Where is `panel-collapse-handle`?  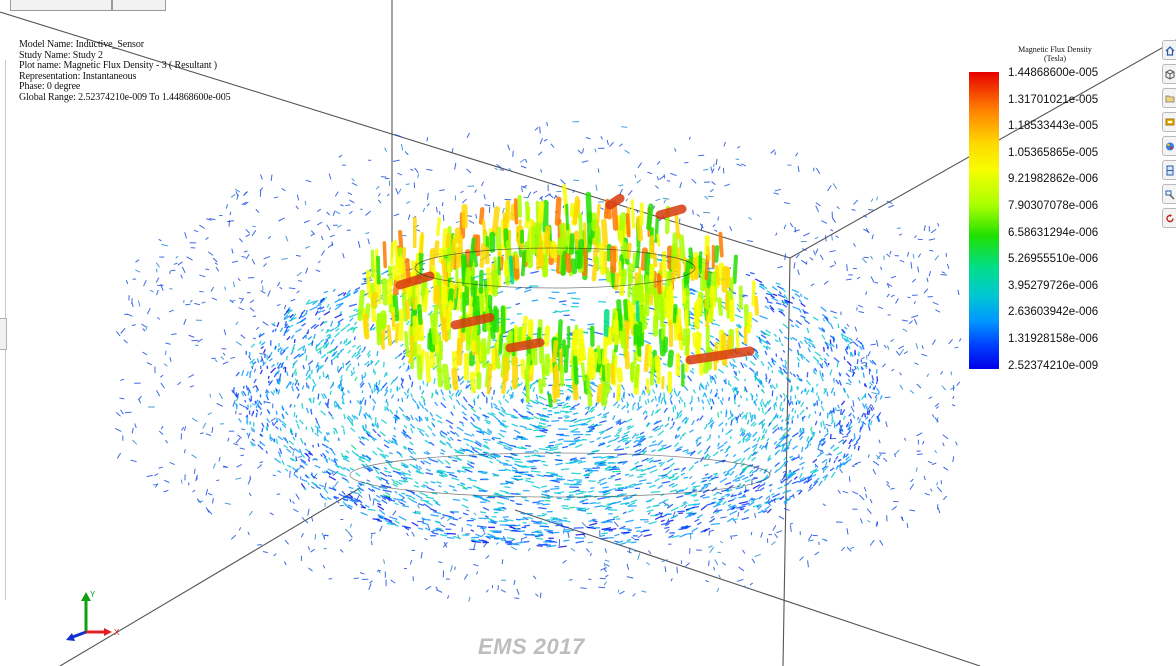
panel-collapse-handle is located at coordinates (3, 334).